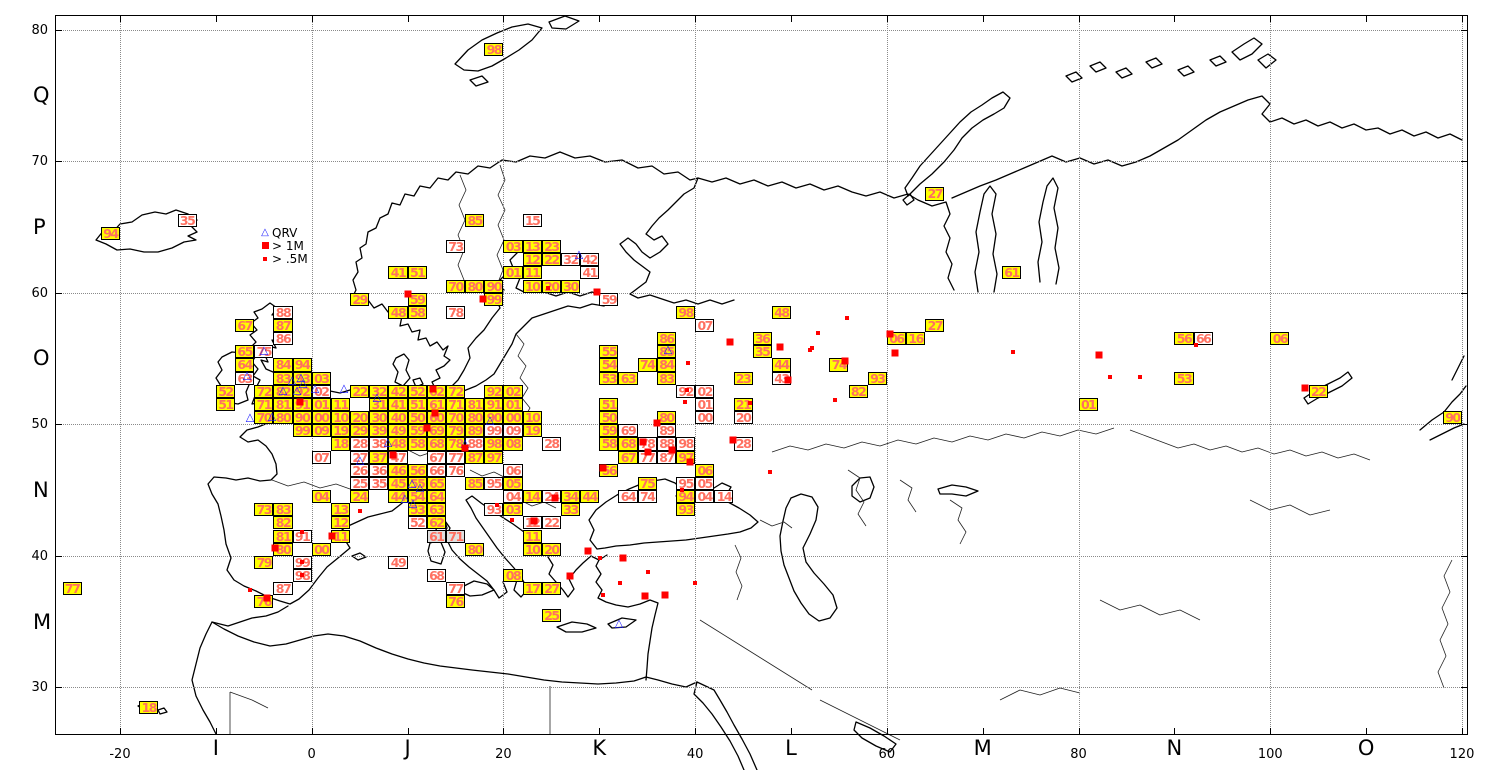  I want to click on grid-square-KM25: 25, so click(551, 615).